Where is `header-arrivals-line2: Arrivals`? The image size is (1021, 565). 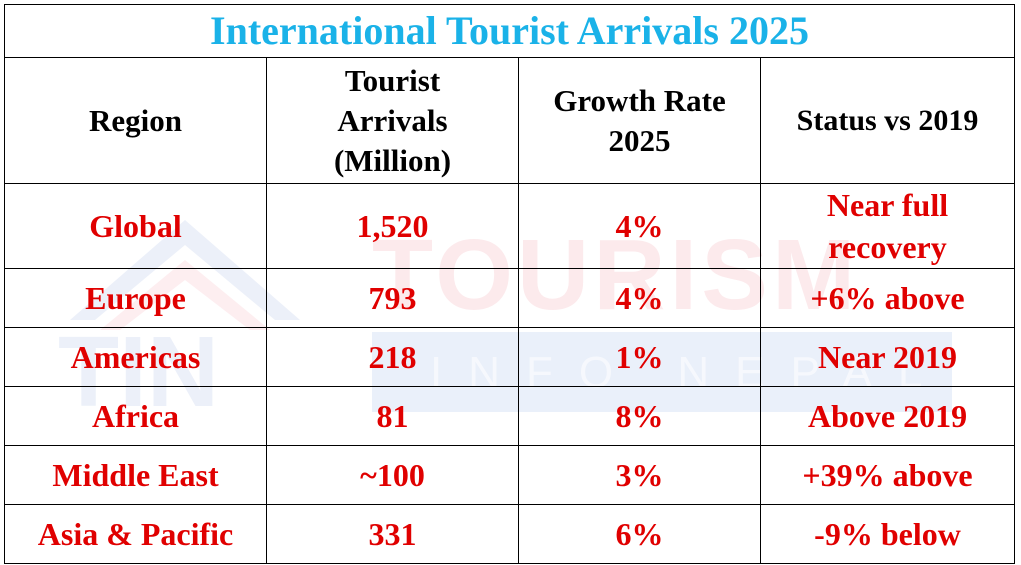
header-arrivals-line2: Arrivals is located at coordinates (392, 120).